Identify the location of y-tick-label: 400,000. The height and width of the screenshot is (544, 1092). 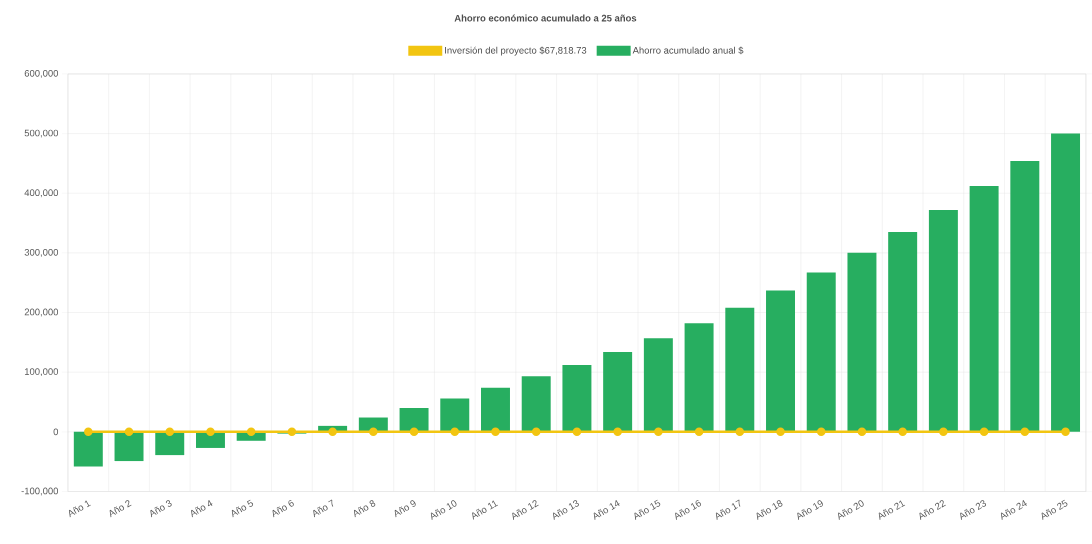
(41, 193).